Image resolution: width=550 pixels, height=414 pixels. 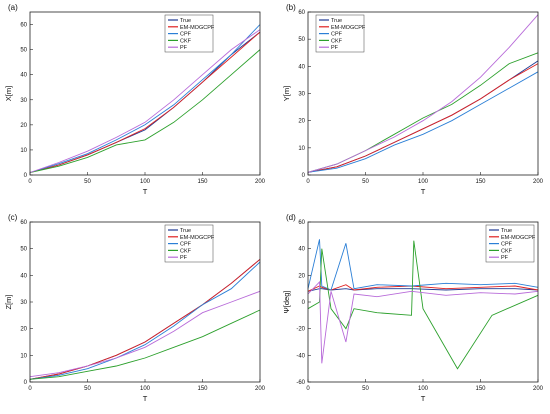 What do you see at coordinates (286, 93) in the screenshot?
I see `y-axis-label: Y[m]` at bounding box center [286, 93].